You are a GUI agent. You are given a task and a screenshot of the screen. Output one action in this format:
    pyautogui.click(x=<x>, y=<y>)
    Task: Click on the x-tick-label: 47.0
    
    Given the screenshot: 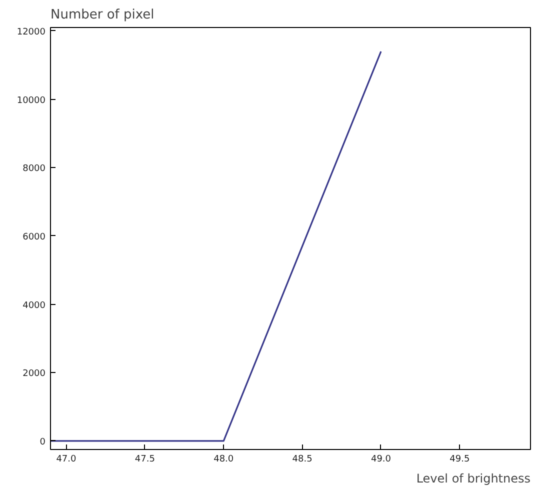 What is the action you would take?
    pyautogui.click(x=66, y=459)
    